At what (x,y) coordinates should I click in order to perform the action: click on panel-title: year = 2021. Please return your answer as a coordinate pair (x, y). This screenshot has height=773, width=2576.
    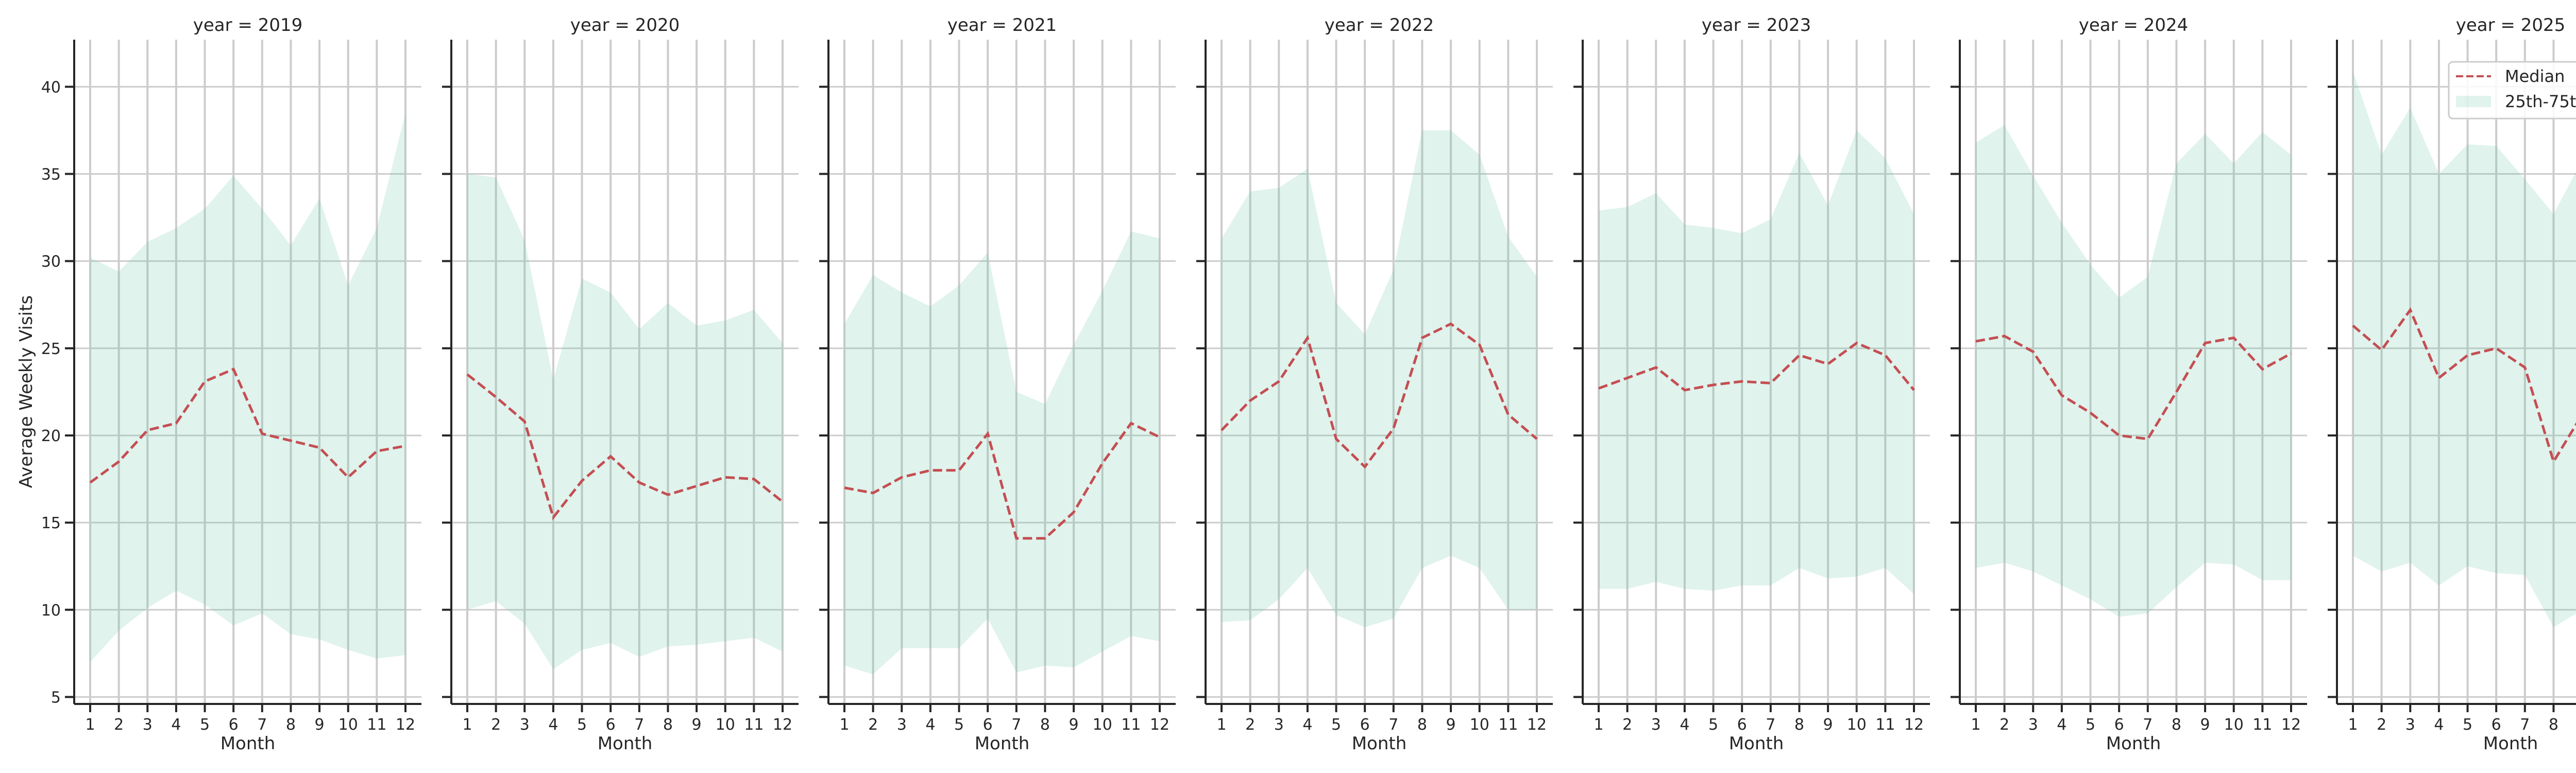
    Looking at the image, I should click on (1002, 25).